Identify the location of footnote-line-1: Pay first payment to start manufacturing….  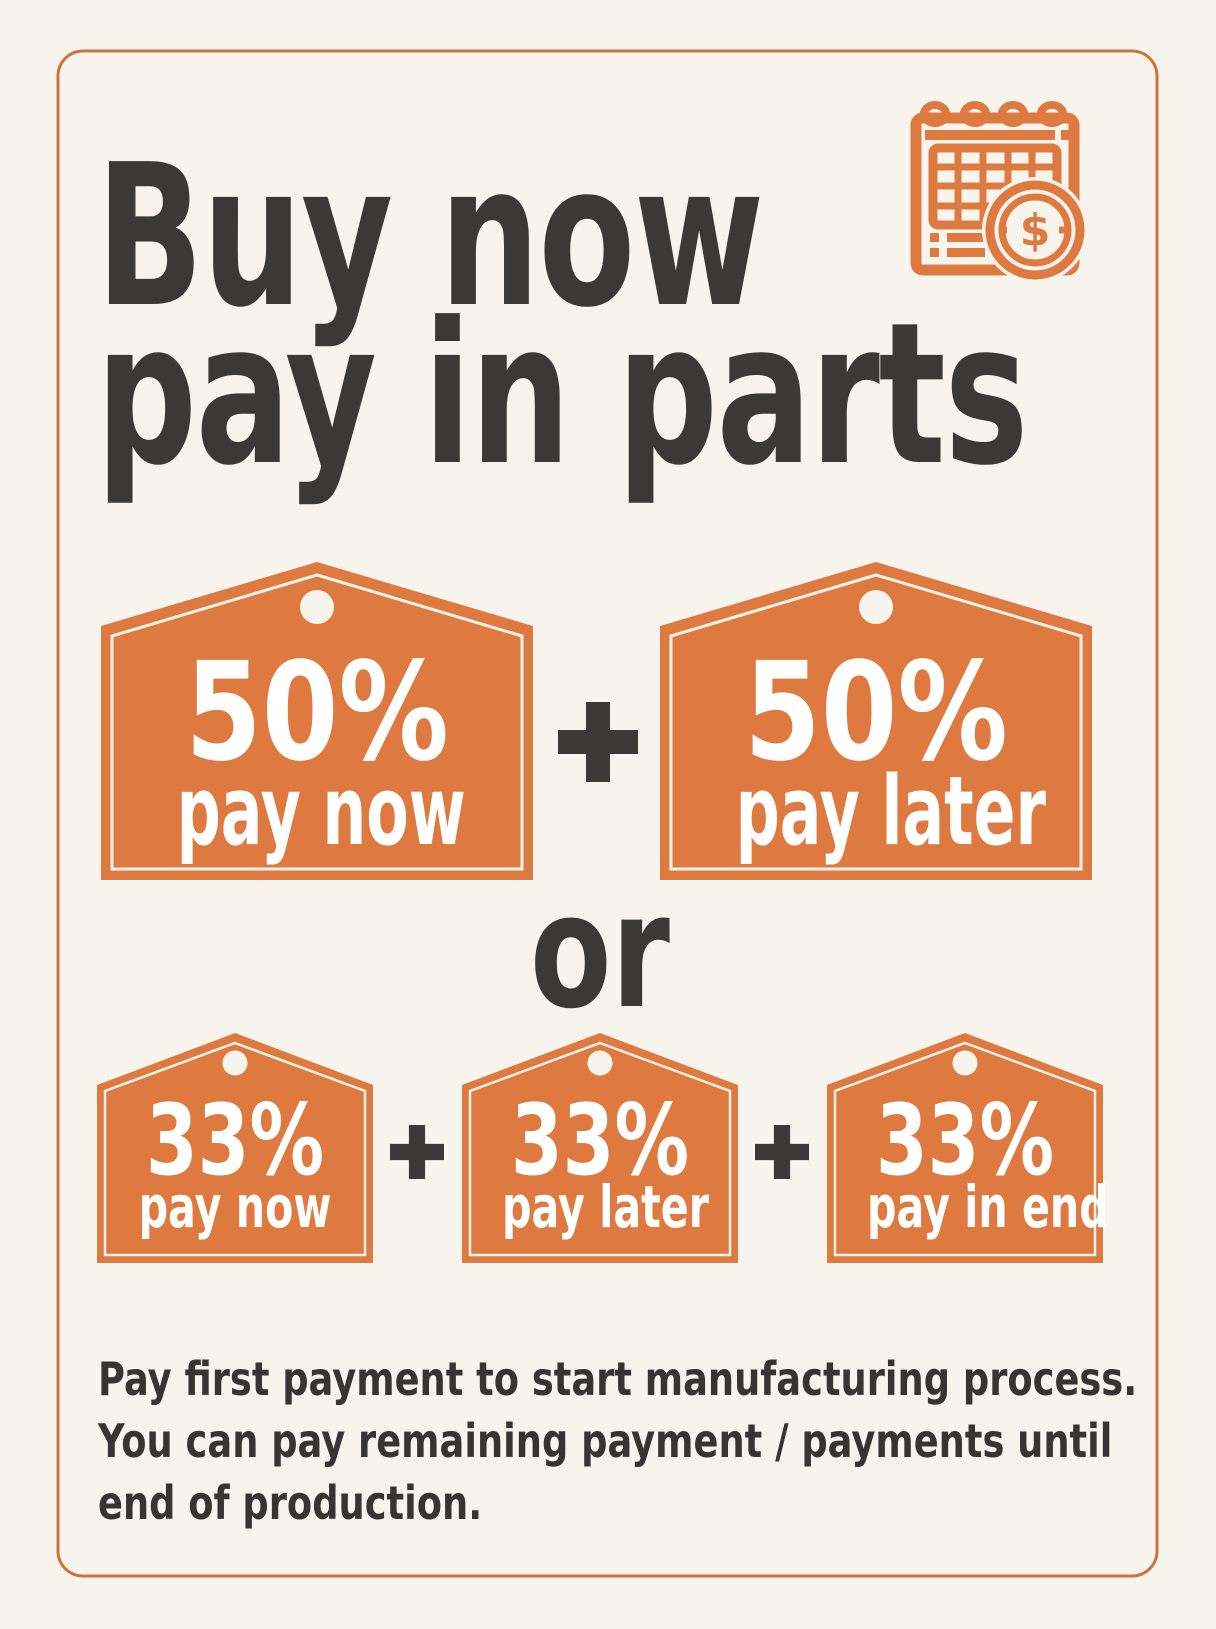
(618, 1379).